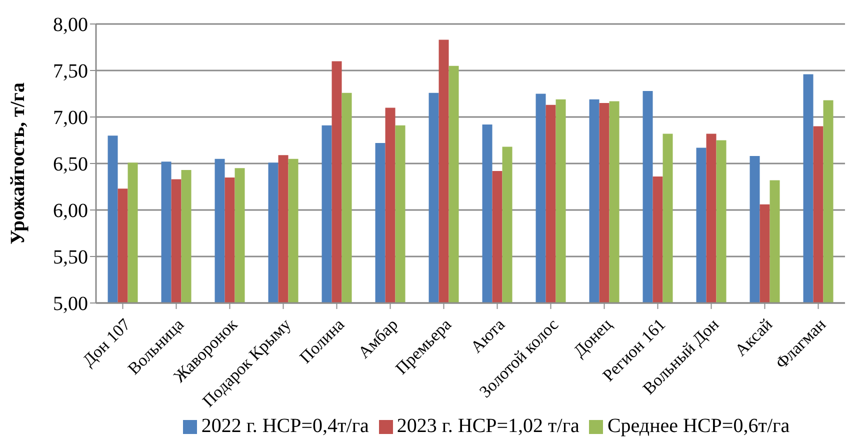 The height and width of the screenshot is (447, 863). Describe the element at coordinates (18, 163) in the screenshot. I see `y-axis-title: Урожайгость, т/га` at that location.